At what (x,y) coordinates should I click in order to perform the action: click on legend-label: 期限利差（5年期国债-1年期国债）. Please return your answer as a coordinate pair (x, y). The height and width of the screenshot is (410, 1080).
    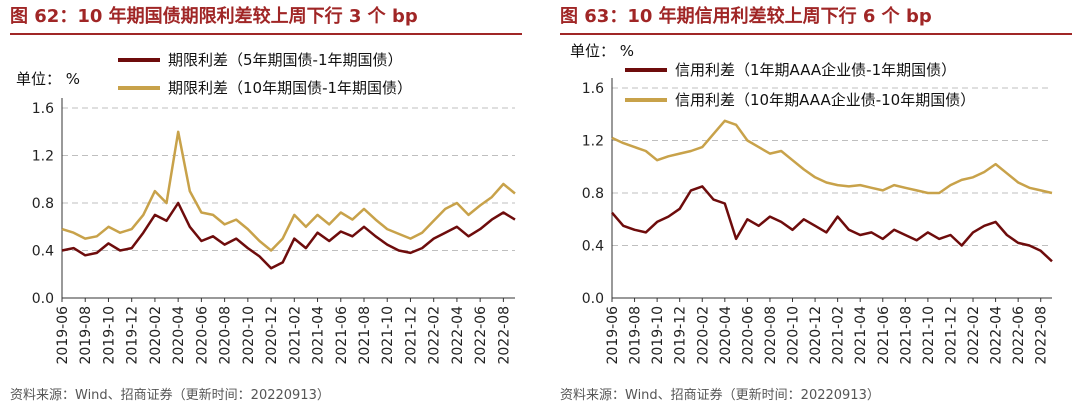
    Looking at the image, I should click on (285, 60).